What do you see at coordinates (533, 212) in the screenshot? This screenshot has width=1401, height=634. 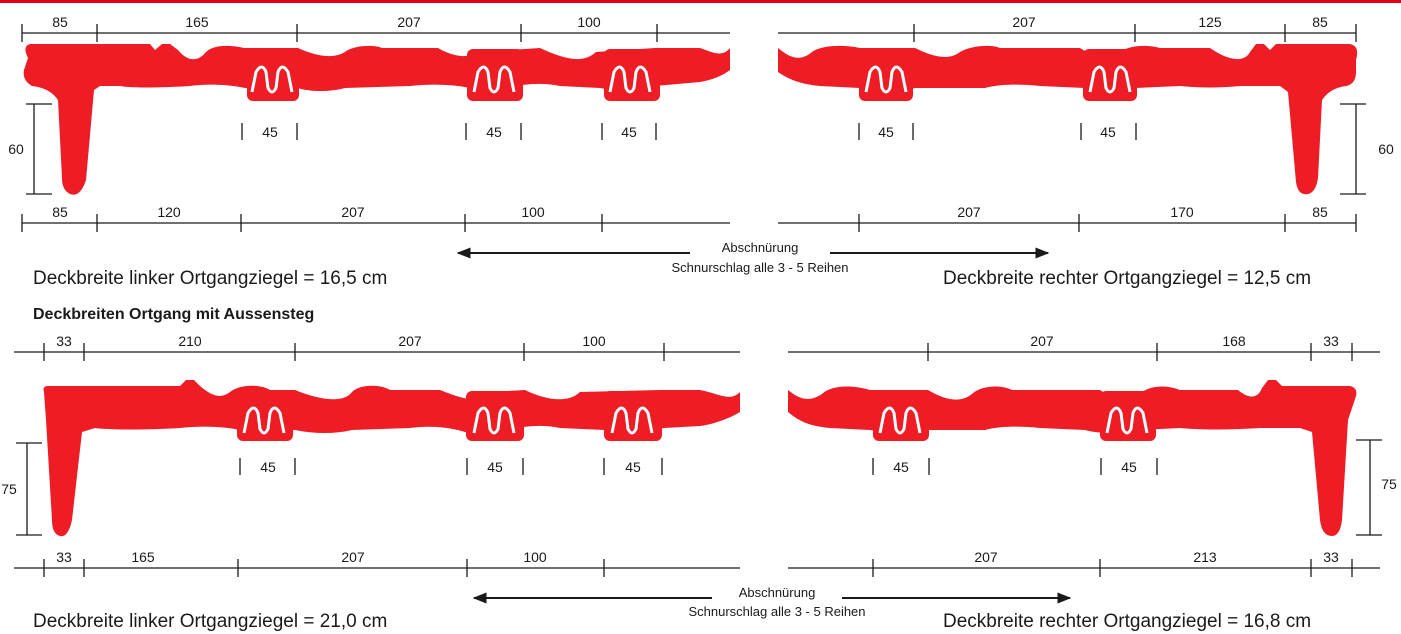 I see `top-left-bottom-dim-4: 100` at bounding box center [533, 212].